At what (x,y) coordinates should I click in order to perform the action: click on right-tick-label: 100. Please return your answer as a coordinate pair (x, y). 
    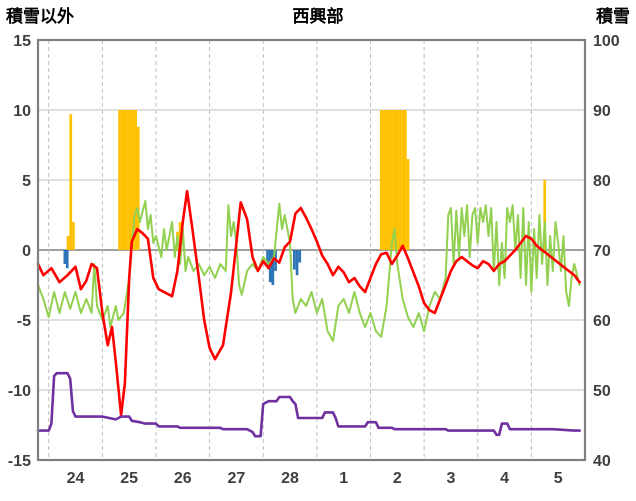
    Looking at the image, I should click on (606, 41).